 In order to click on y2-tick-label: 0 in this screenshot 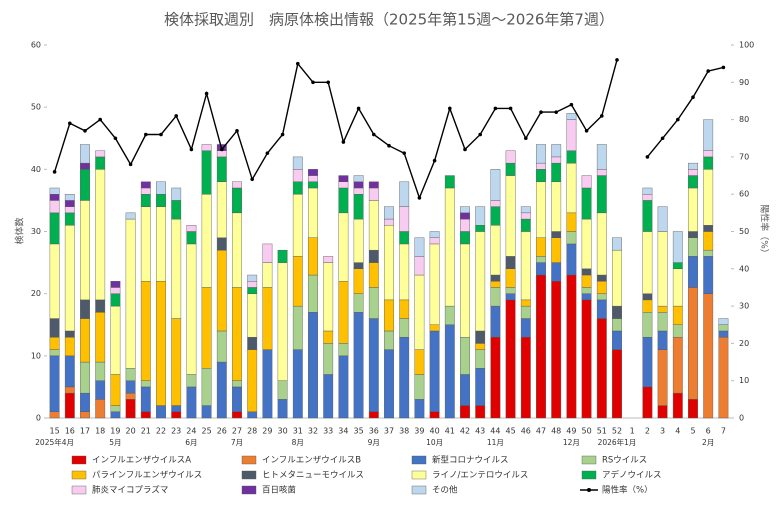, I will do `click(741, 418)`.